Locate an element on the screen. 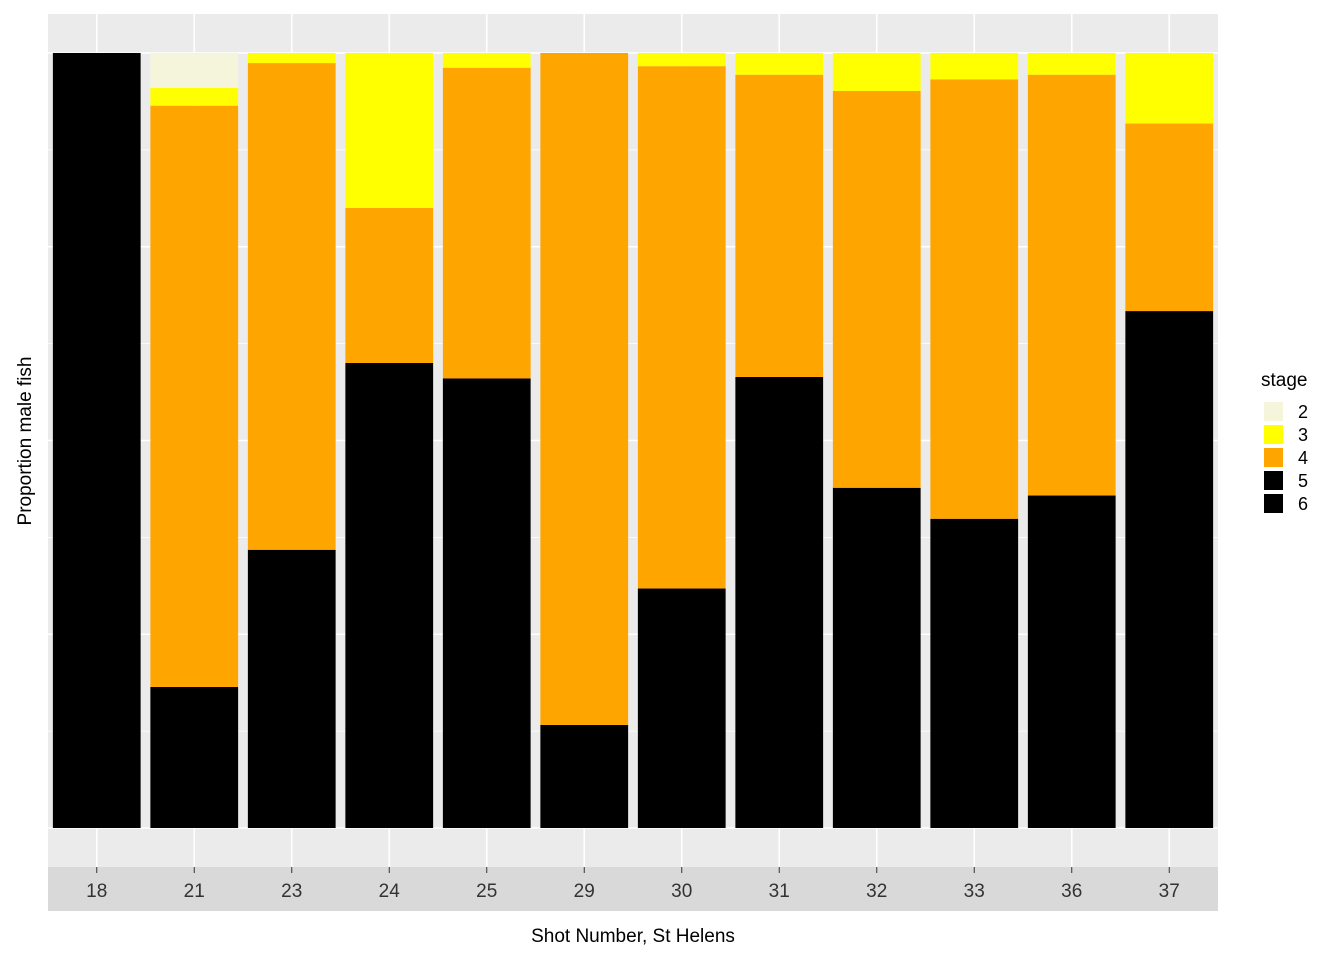 This screenshot has width=1344, height=960. x-strip is located at coordinates (633, 889).